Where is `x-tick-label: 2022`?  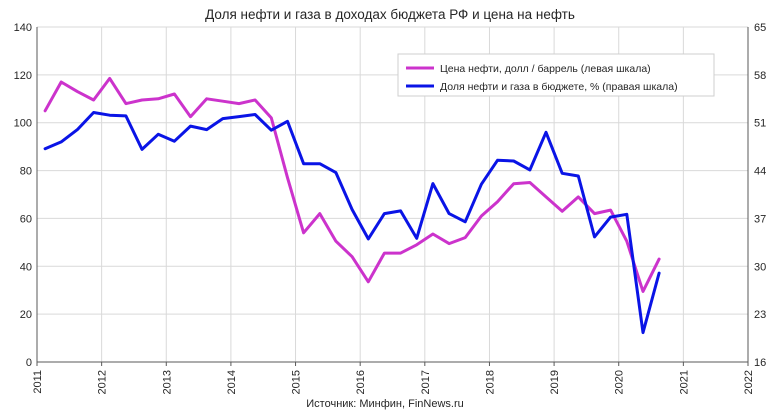
x-tick-label: 2022 is located at coordinates (749, 382).